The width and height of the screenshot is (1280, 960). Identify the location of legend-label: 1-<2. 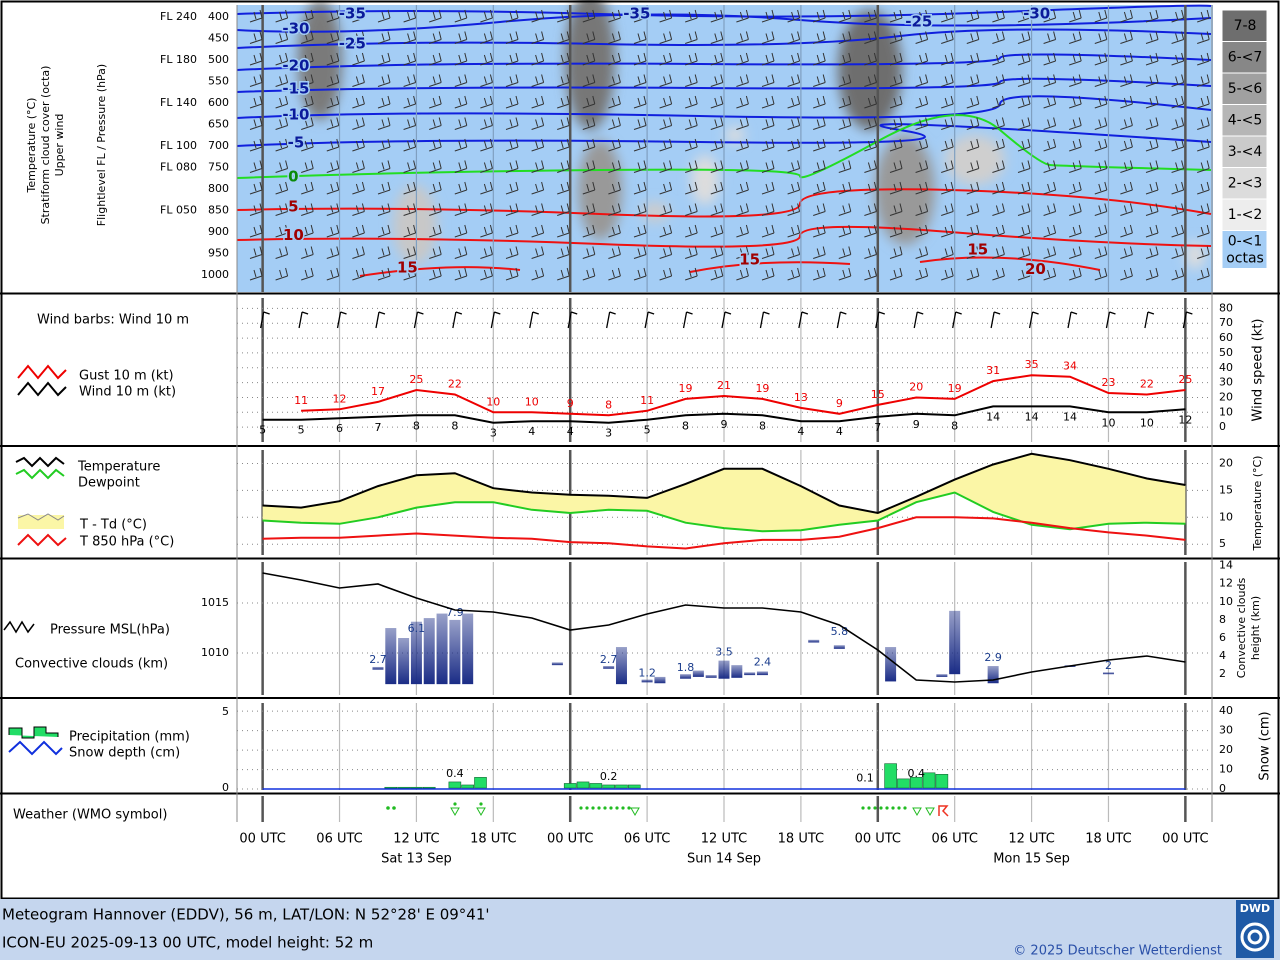
(1245, 215).